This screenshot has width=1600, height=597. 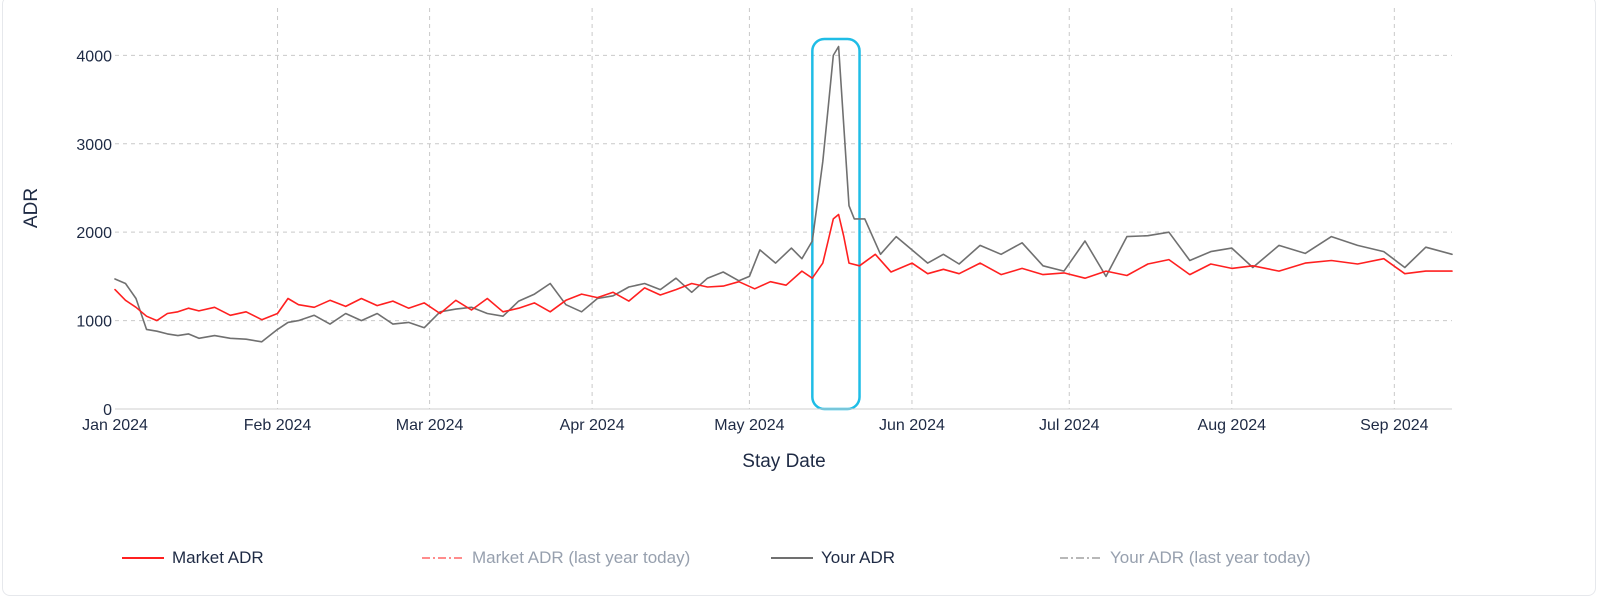 I want to click on legend-item-your-adr: Your ADR, so click(x=833, y=558).